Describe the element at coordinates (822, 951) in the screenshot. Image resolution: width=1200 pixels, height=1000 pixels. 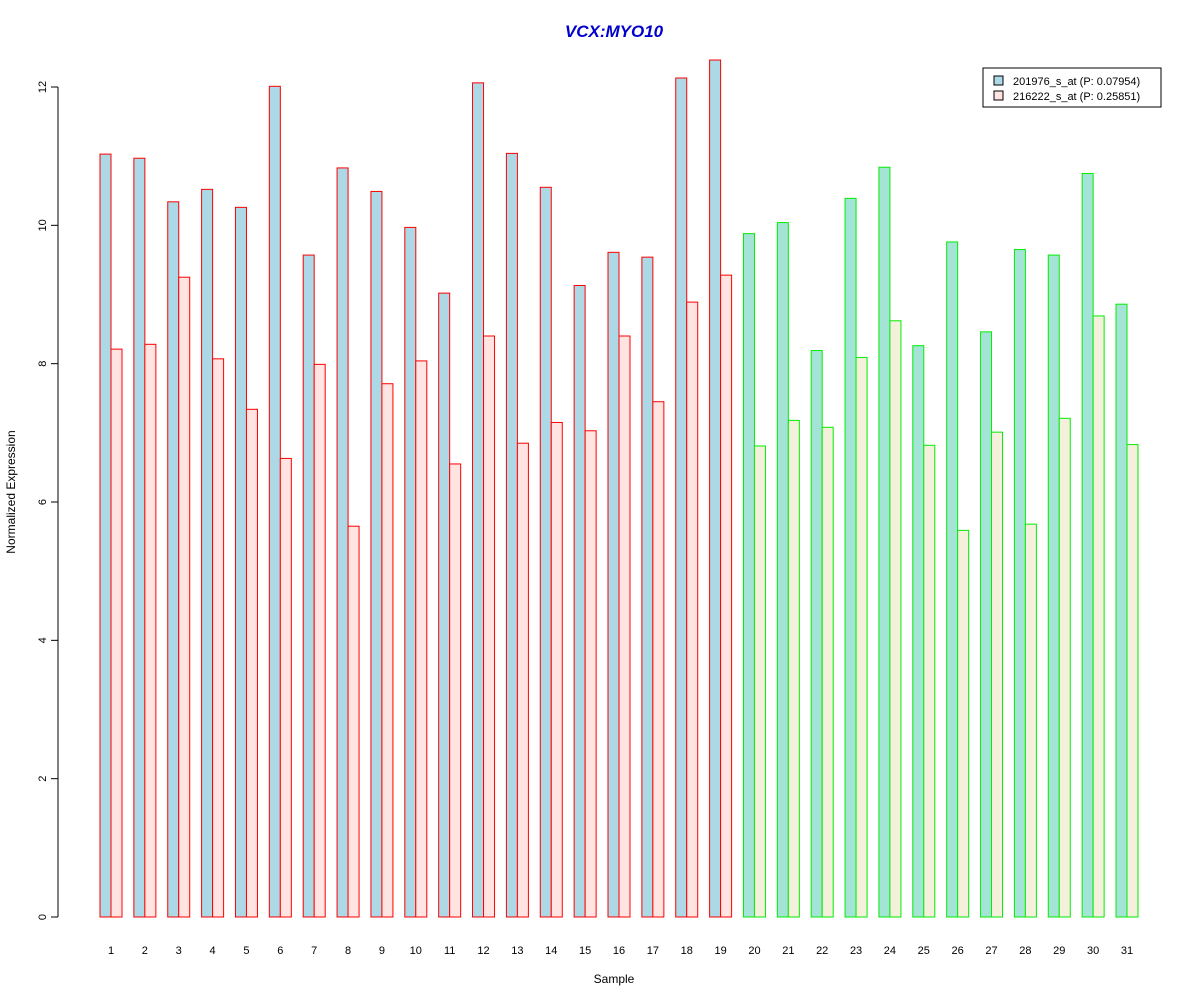
I see `x-tick-label: 22` at that location.